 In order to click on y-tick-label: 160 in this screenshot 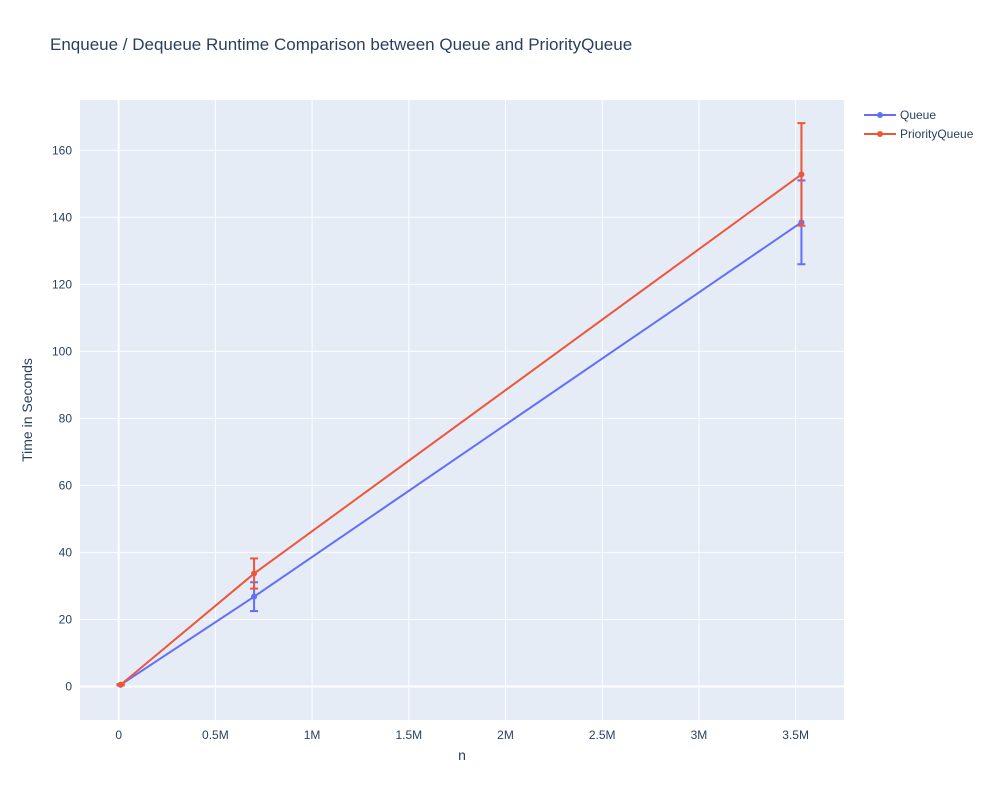, I will do `click(62, 150)`.